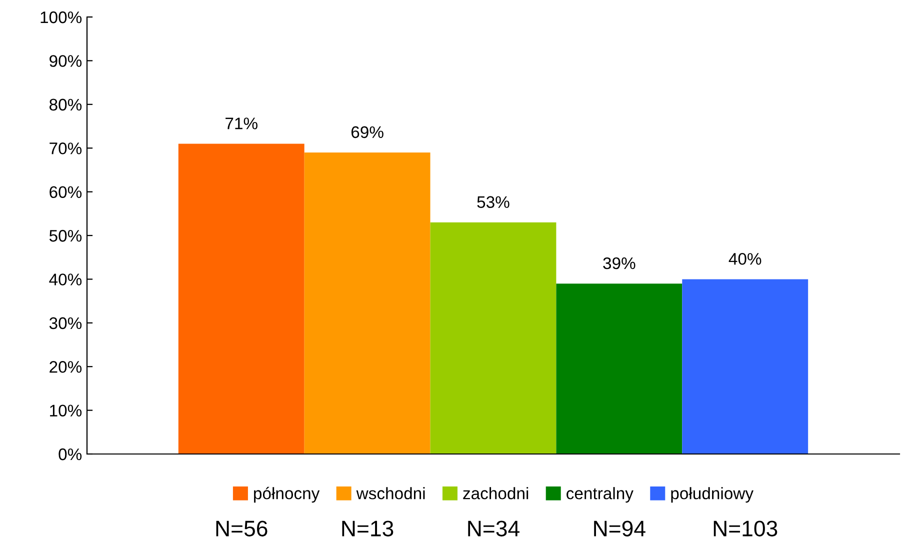 The image size is (904, 541). I want to click on y-tick-label: 80%, so click(66, 104).